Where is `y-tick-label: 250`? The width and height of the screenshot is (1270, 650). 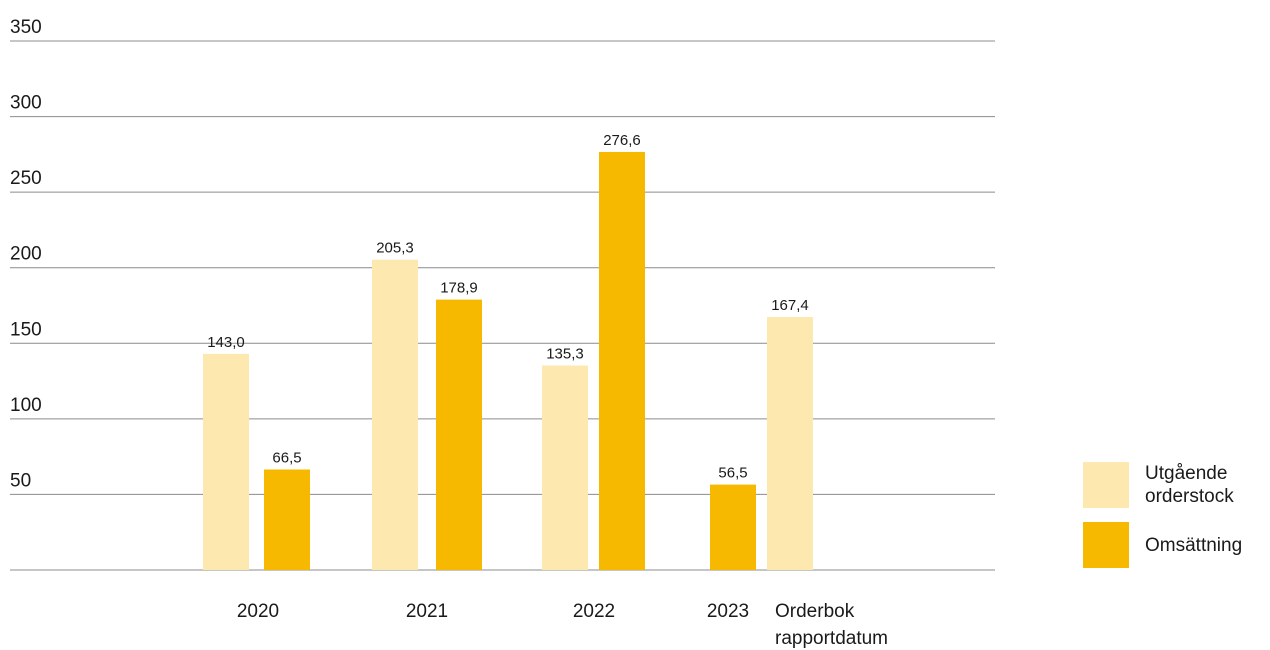
y-tick-label: 250 is located at coordinates (26, 178).